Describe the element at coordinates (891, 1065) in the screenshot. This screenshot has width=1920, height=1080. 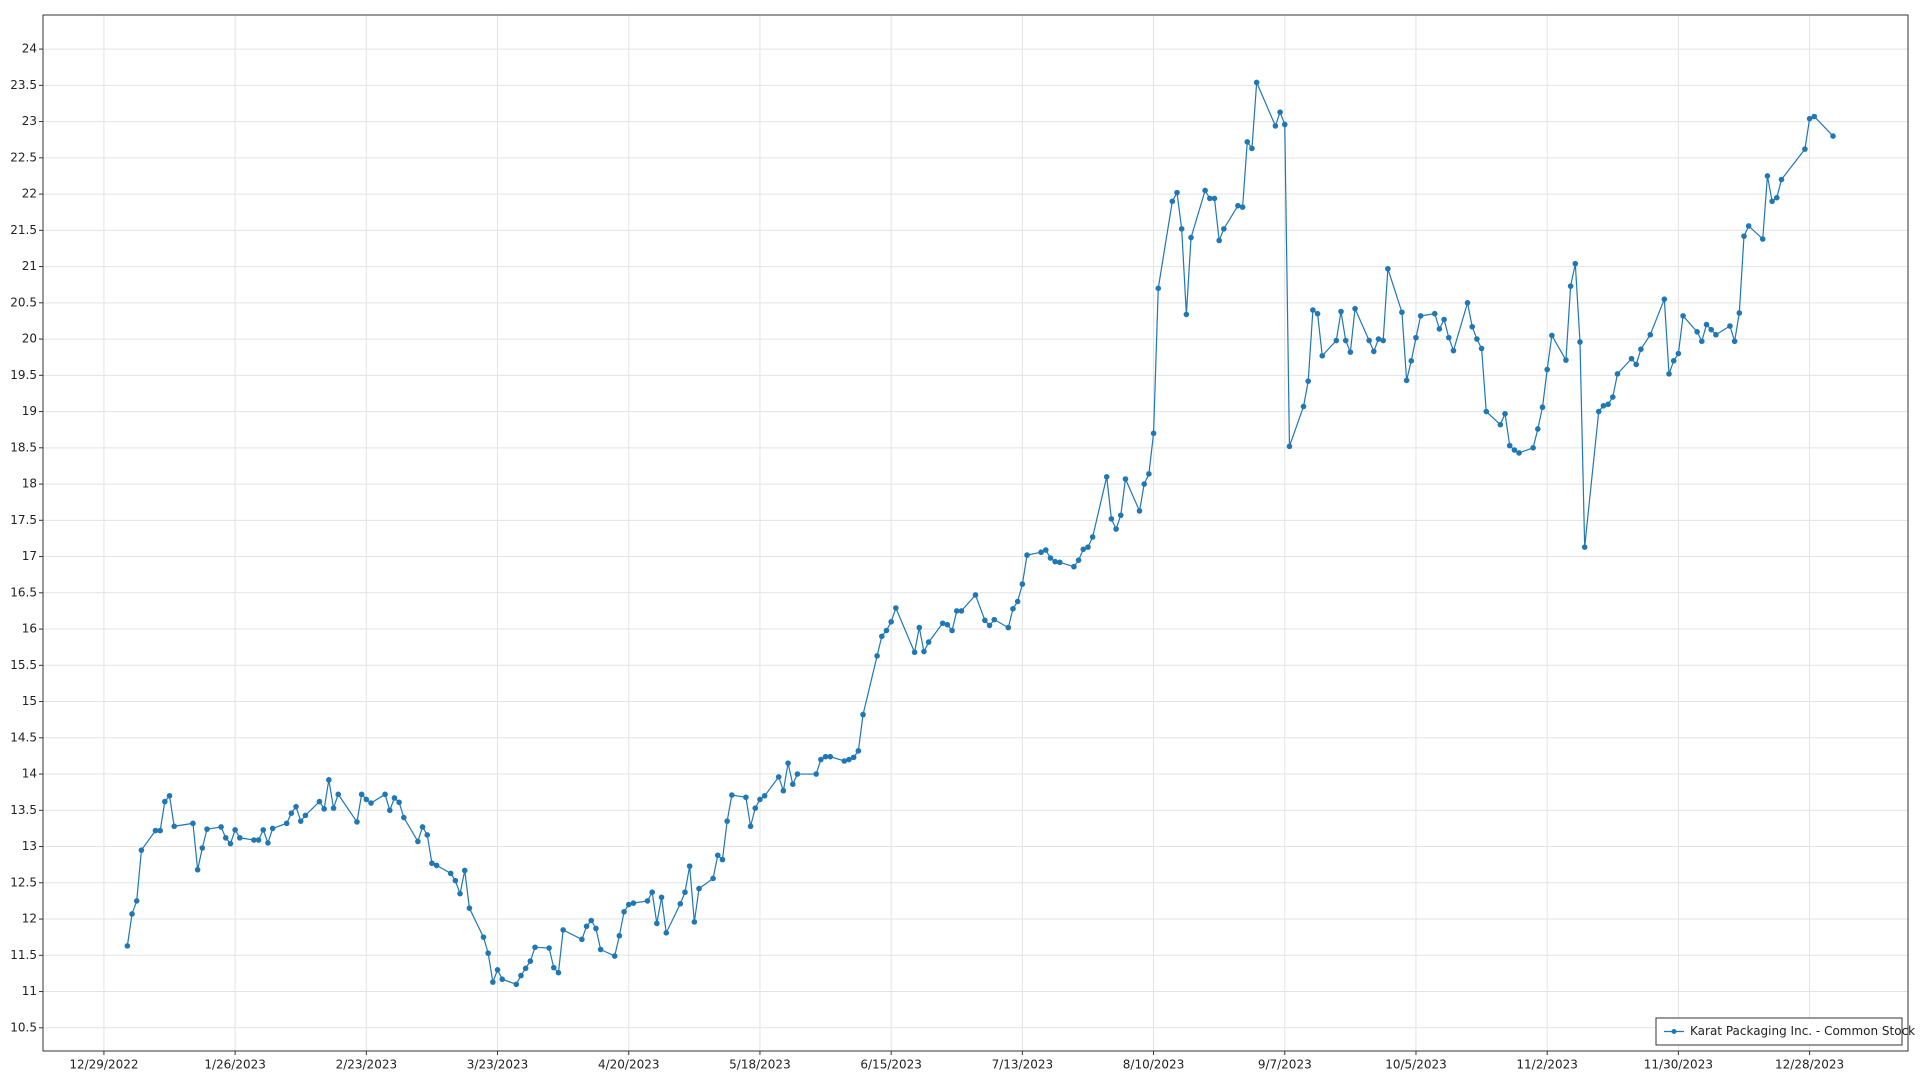
I see `x-tick-label: 6/15/2023` at that location.